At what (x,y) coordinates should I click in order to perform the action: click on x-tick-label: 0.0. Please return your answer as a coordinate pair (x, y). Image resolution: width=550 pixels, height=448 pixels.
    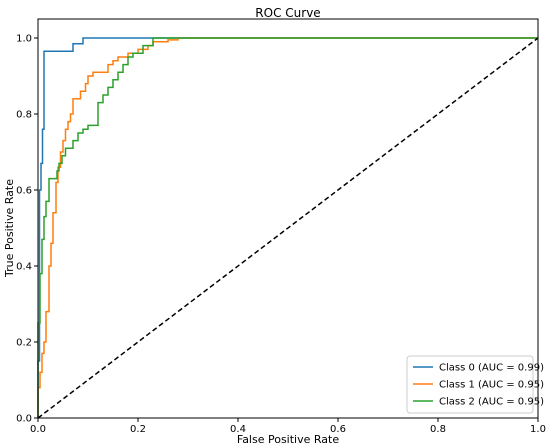
    Looking at the image, I should click on (38, 429).